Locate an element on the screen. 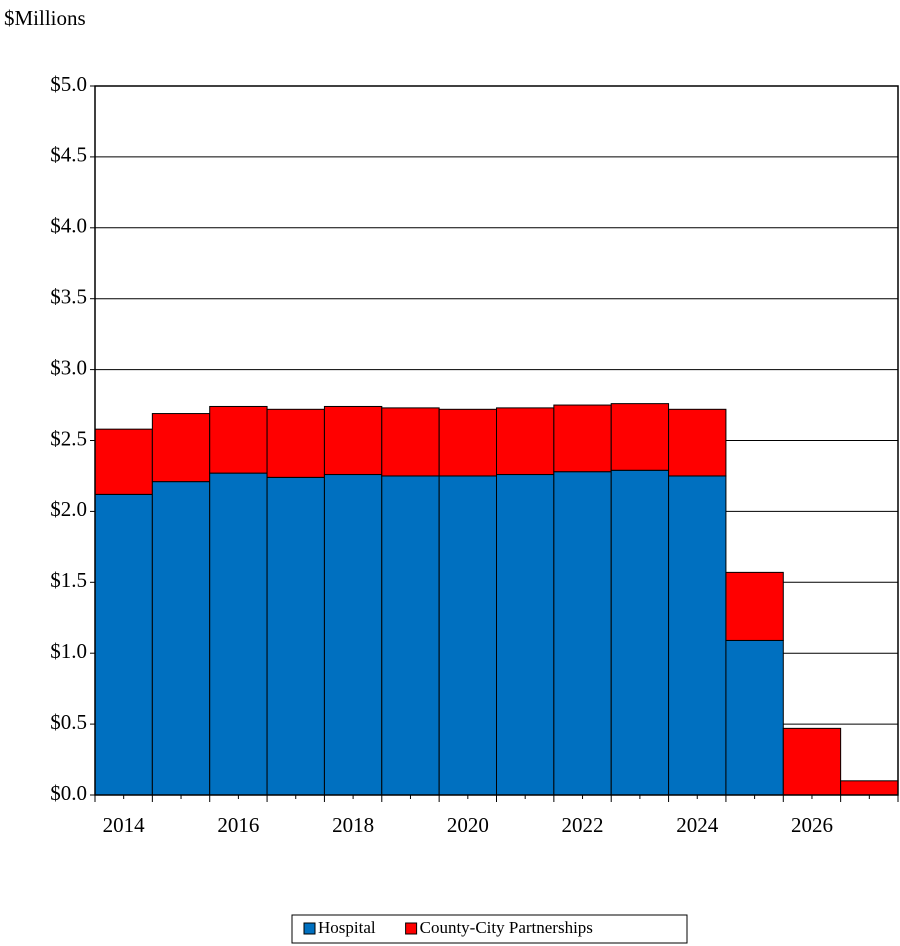  x-tick-label: 2016 is located at coordinates (238, 825).